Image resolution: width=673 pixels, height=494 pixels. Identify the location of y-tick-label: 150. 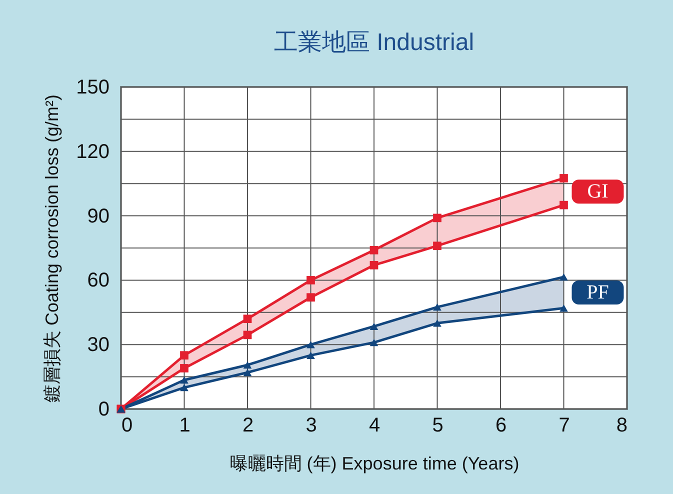
(93, 87).